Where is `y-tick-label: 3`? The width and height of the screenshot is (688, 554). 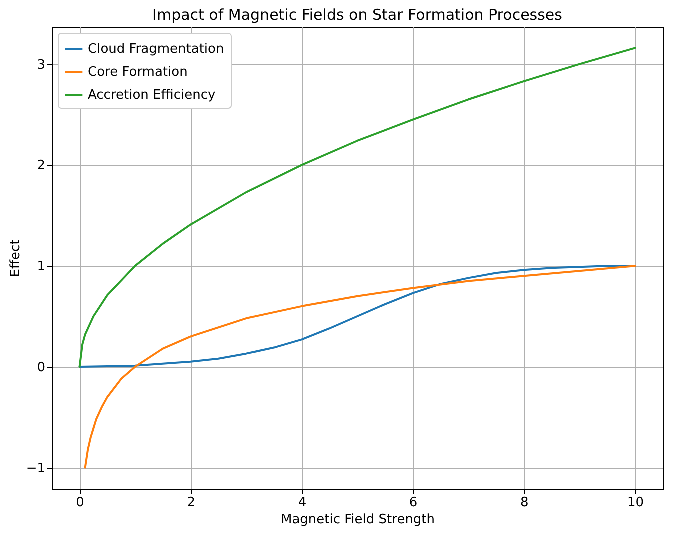
y-tick-label: 3 is located at coordinates (41, 65).